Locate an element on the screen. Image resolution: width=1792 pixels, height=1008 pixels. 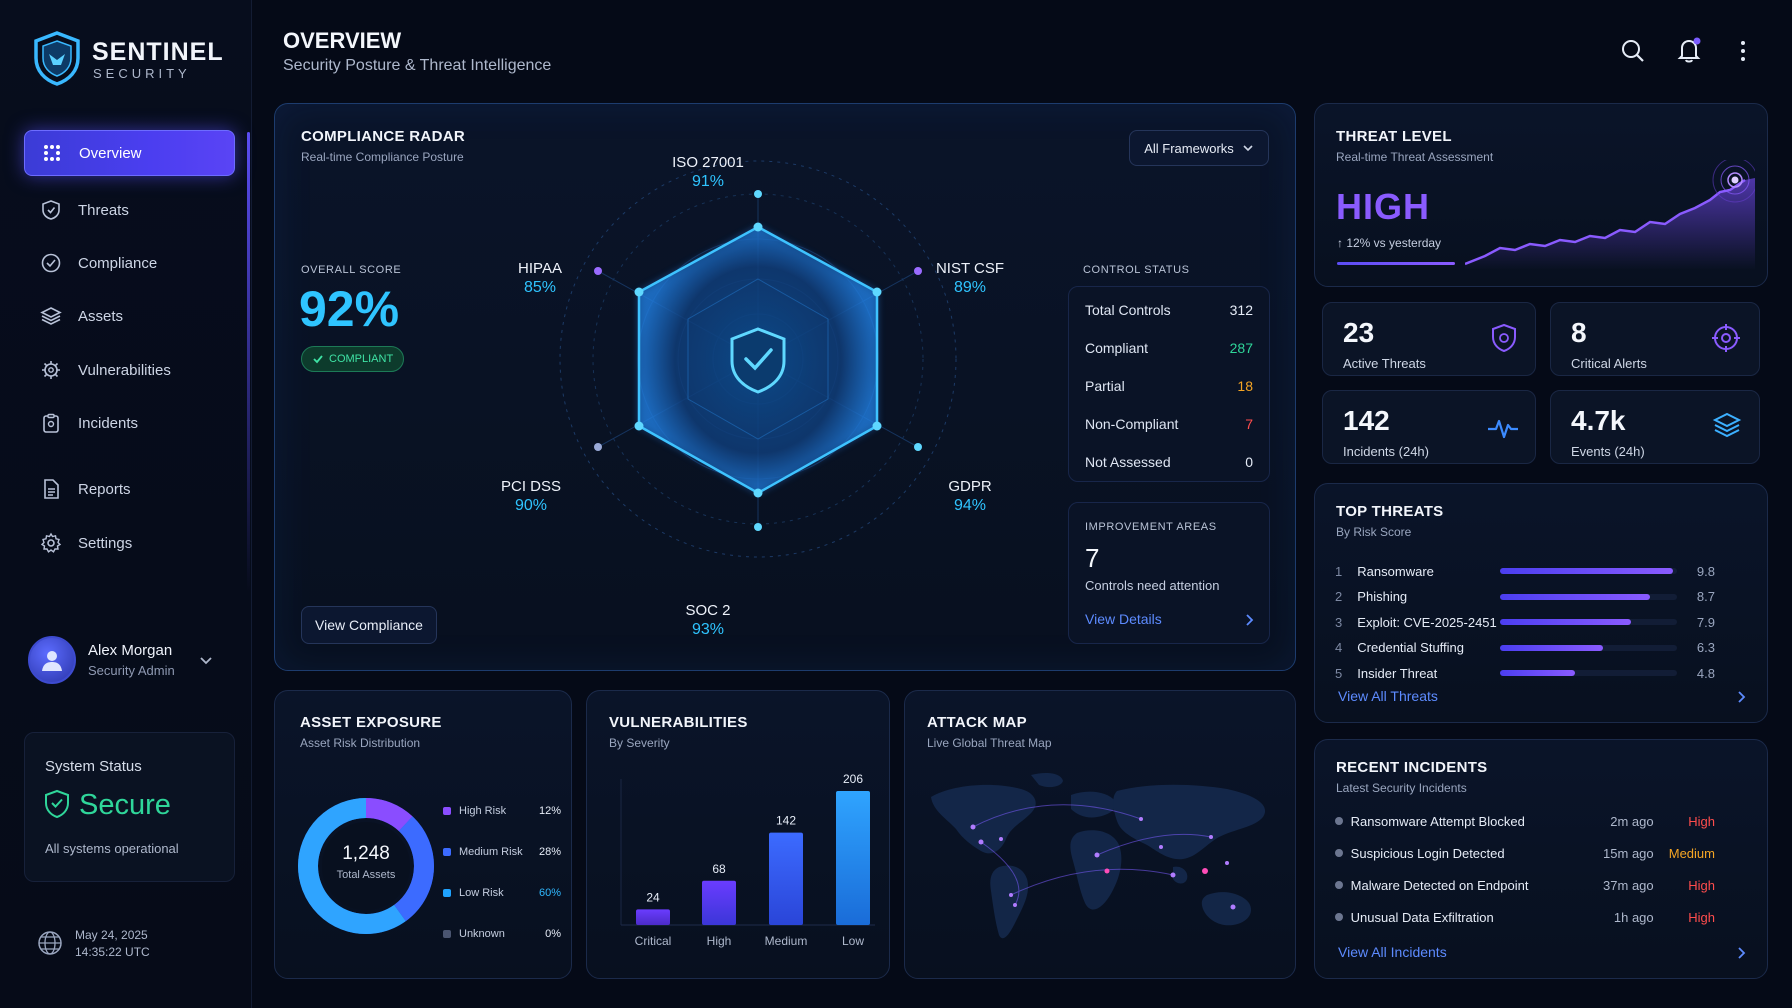
nav-item-vulnerabilities: Vulnerabilities is located at coordinates (129, 370).